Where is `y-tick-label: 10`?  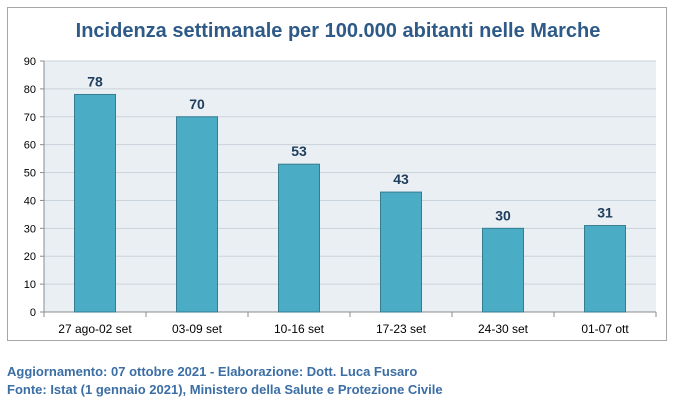 y-tick-label: 10 is located at coordinates (30, 285).